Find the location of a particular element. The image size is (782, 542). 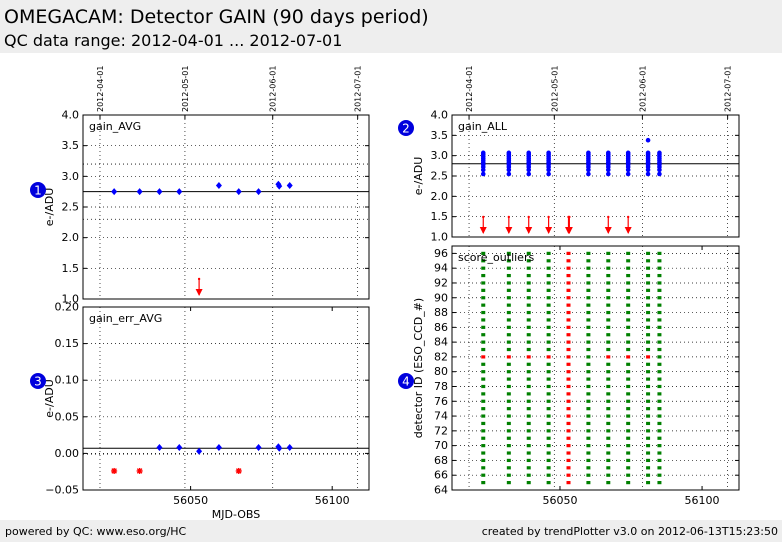

y-tick-label: 86 is located at coordinates (441, 327).